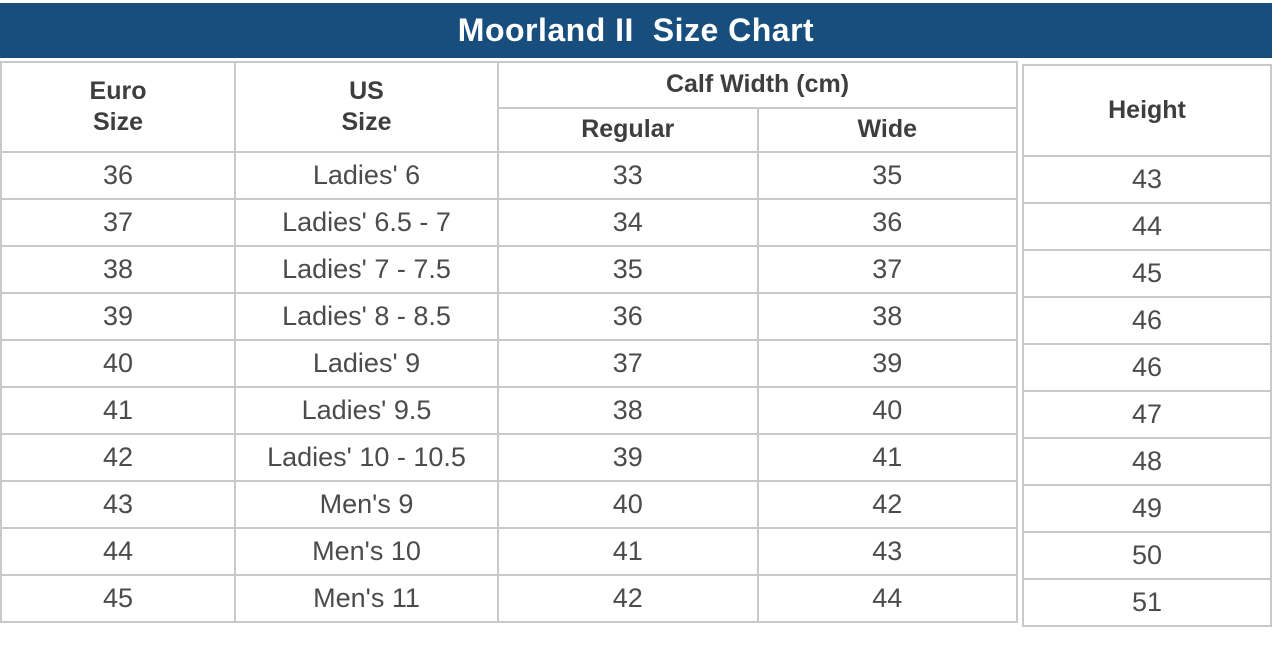 Image resolution: width=1272 pixels, height=647 pixels. What do you see at coordinates (118, 363) in the screenshot?
I see `euro-size-cell: 40` at bounding box center [118, 363].